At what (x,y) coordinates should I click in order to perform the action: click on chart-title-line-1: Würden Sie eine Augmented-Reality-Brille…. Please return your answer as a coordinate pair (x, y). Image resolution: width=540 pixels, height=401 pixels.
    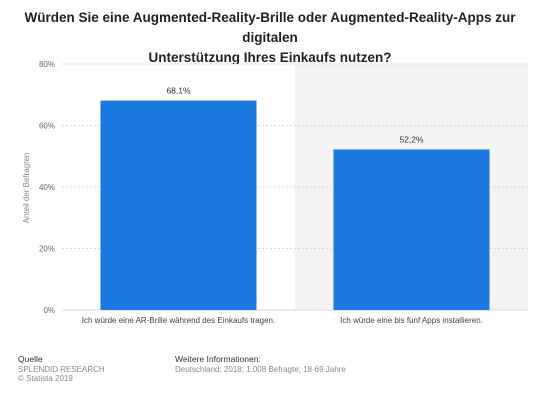
    Looking at the image, I should click on (270, 27).